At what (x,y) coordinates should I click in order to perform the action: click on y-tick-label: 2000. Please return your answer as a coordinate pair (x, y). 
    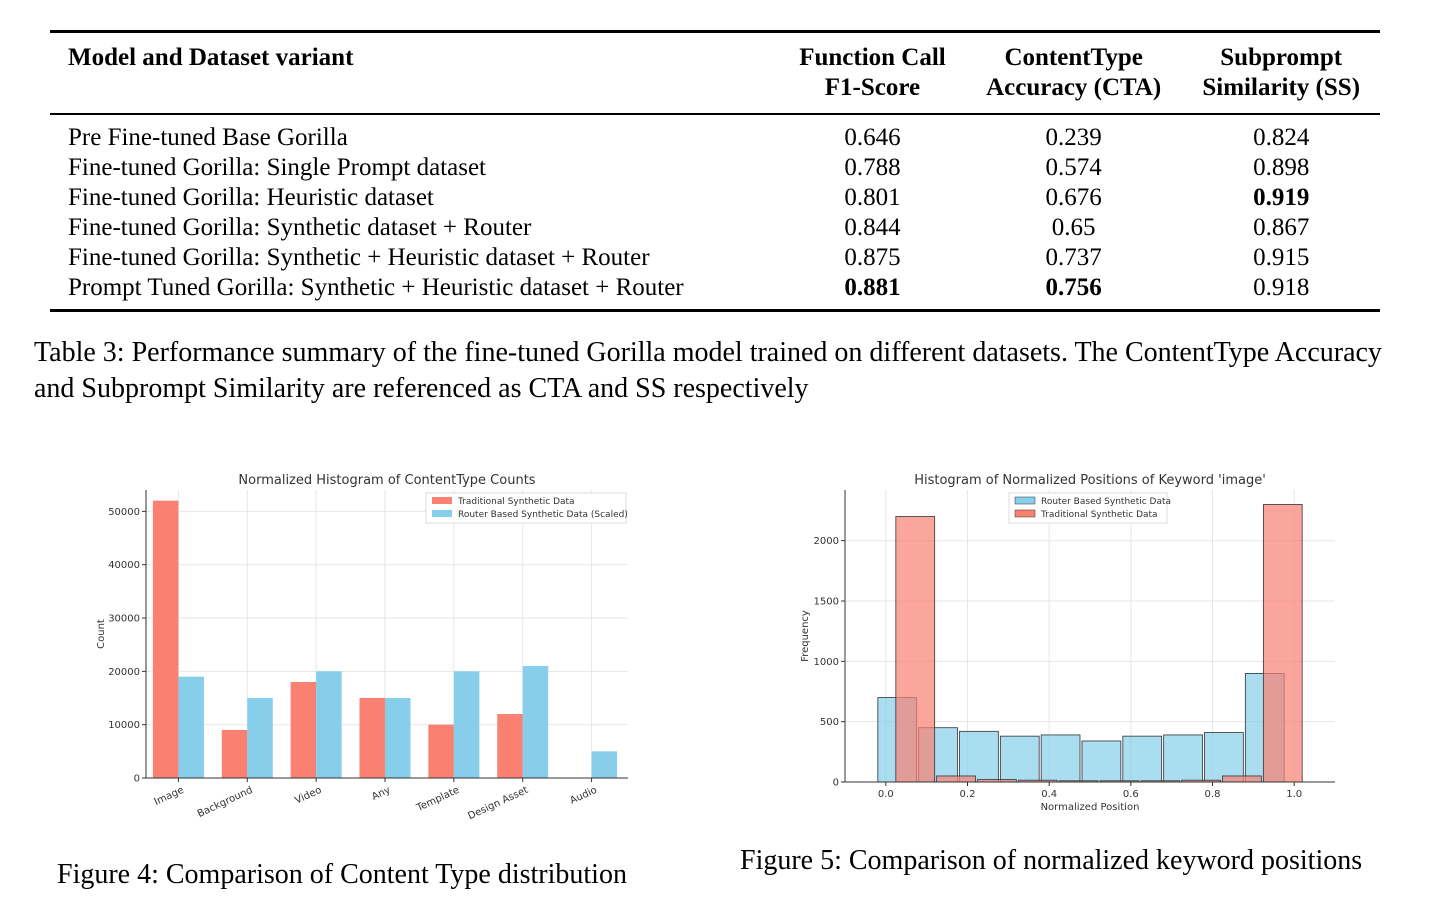
    Looking at the image, I should click on (826, 541).